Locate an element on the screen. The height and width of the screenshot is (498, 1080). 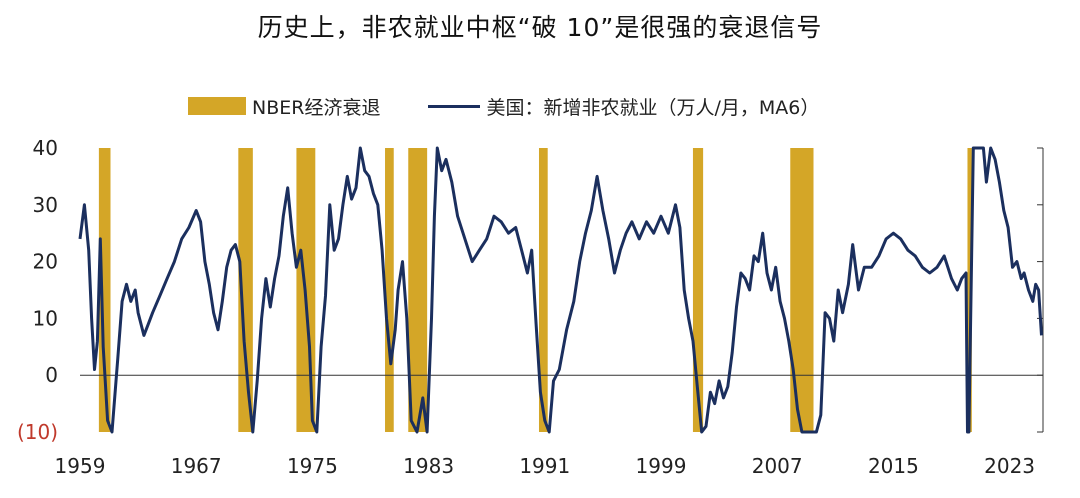
x-tick-label: 1991 is located at coordinates (544, 466).